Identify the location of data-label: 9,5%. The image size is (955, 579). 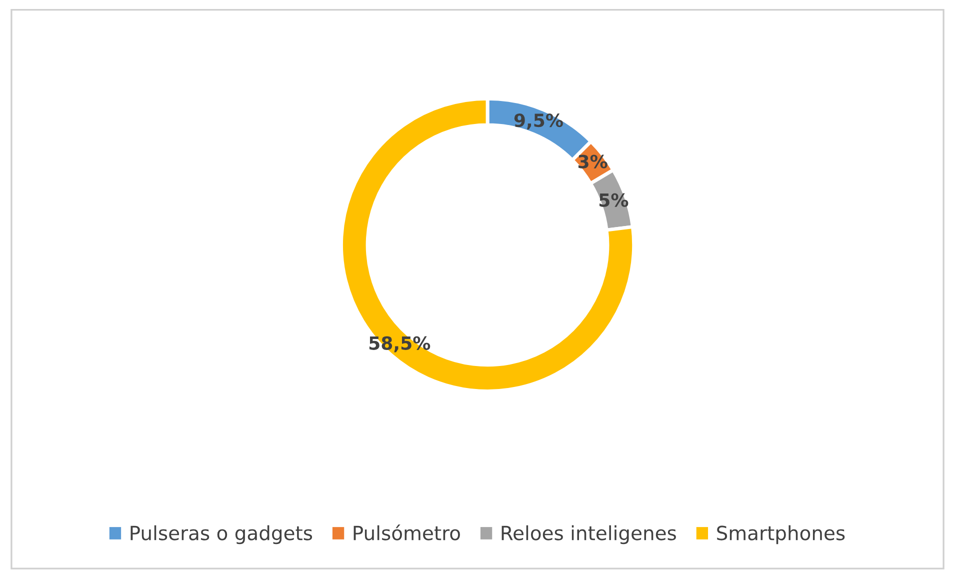
(538, 121).